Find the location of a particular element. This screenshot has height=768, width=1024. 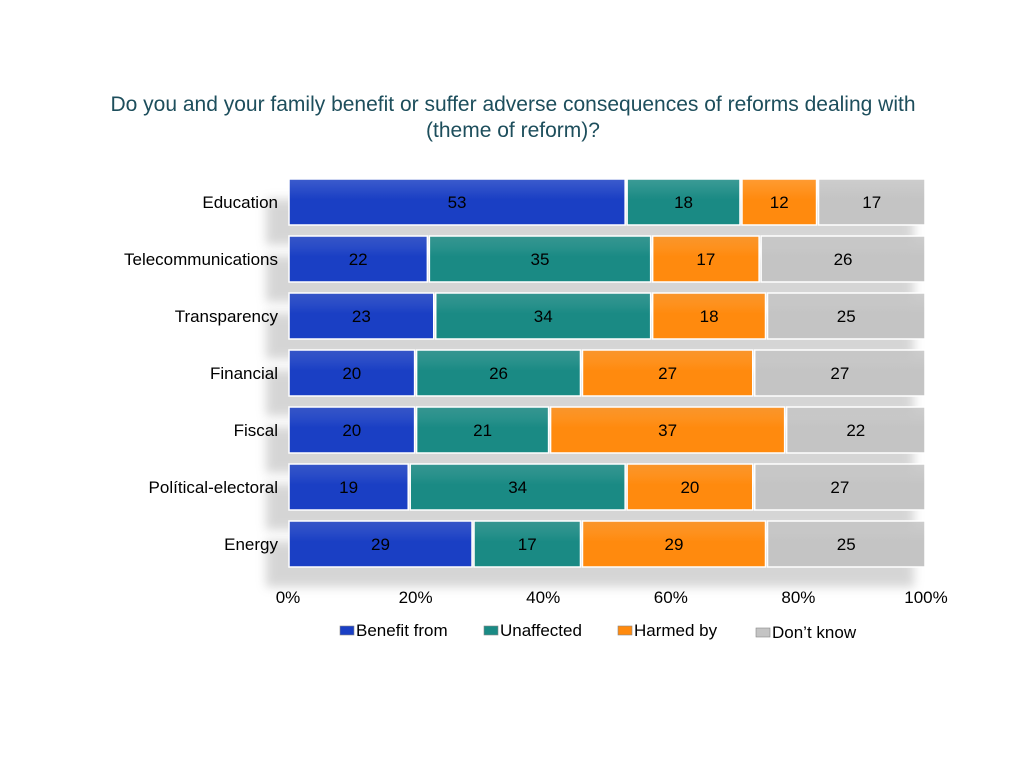

data-label: 35 is located at coordinates (540, 259).